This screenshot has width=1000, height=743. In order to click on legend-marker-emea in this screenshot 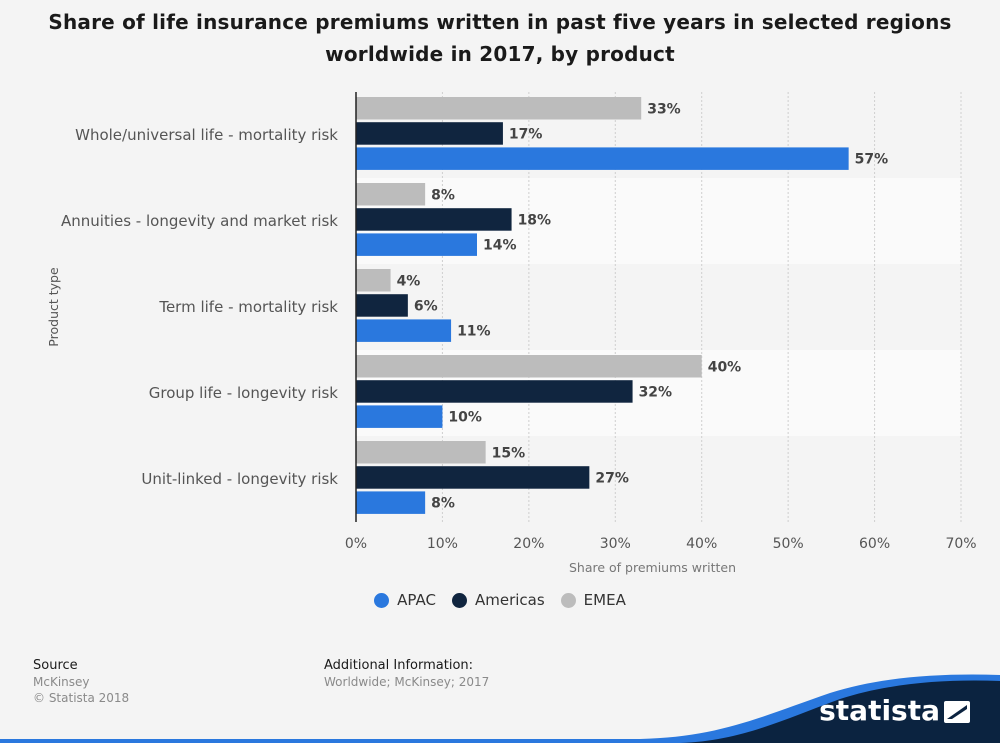, I will do `click(568, 600)`.